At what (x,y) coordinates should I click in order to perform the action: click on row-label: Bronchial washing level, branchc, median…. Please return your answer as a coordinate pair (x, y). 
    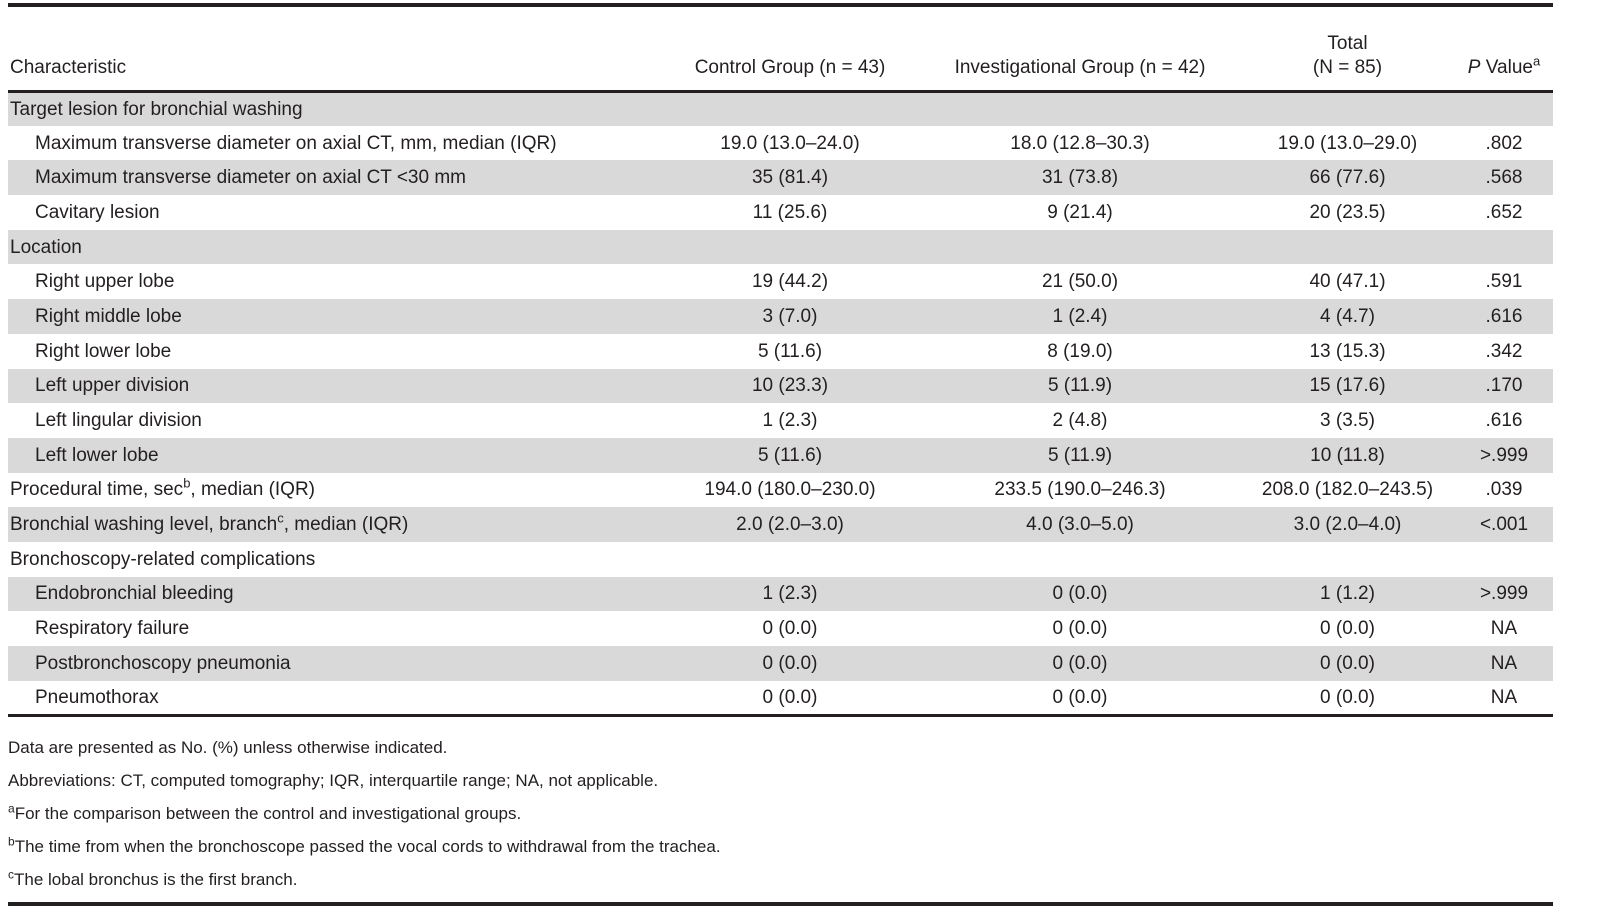
    Looking at the image, I should click on (209, 523).